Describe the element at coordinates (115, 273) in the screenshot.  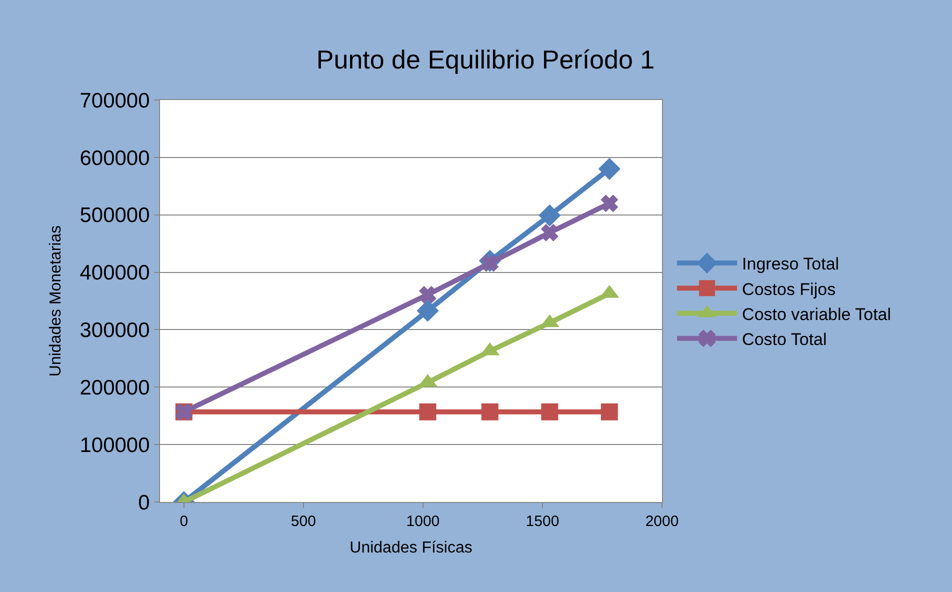
I see `y-tick-label: 400000` at that location.